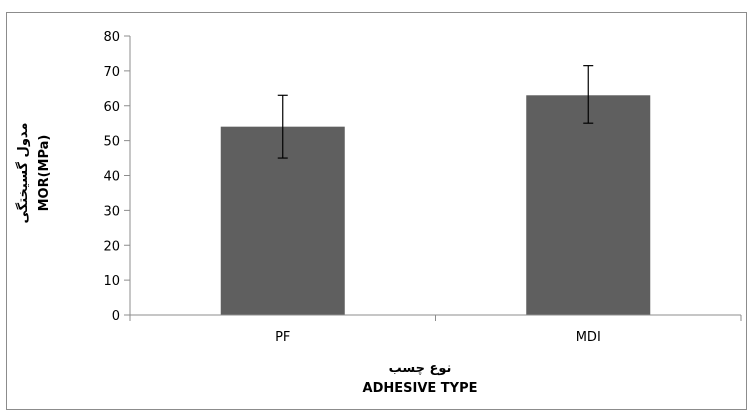 This screenshot has height=414, width=753. Describe the element at coordinates (435, 112) in the screenshot. I see `error-bars` at that location.